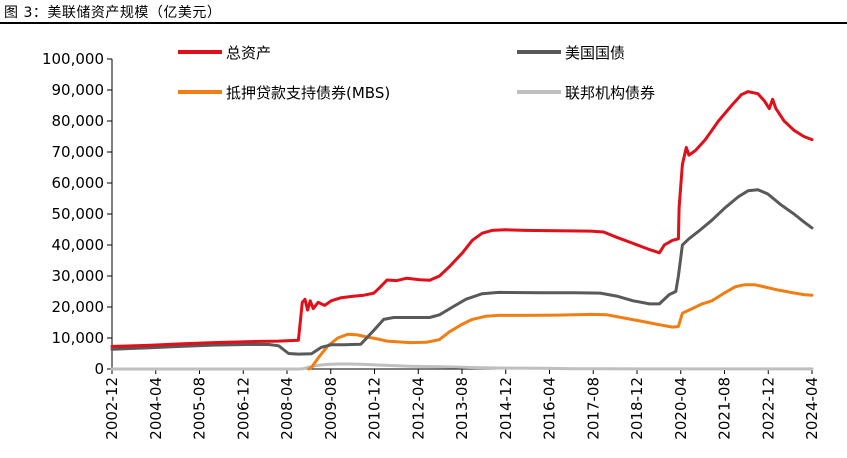 The height and width of the screenshot is (458, 847). What do you see at coordinates (375, 408) in the screenshot?
I see `x-tick-label: 2010-12` at bounding box center [375, 408].